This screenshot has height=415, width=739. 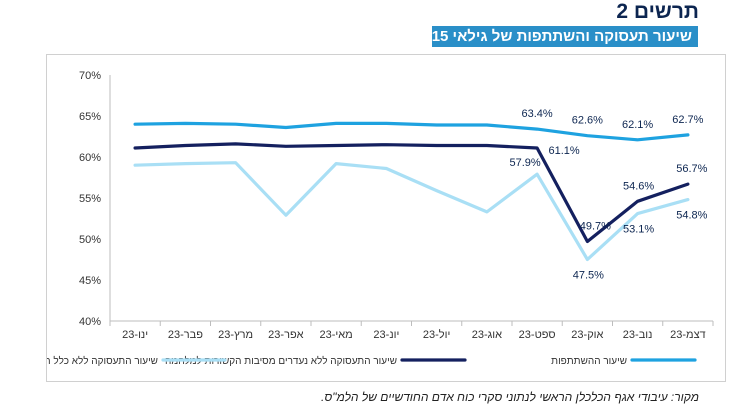 I want to click on data-label: 54.8%, so click(x=691, y=216).